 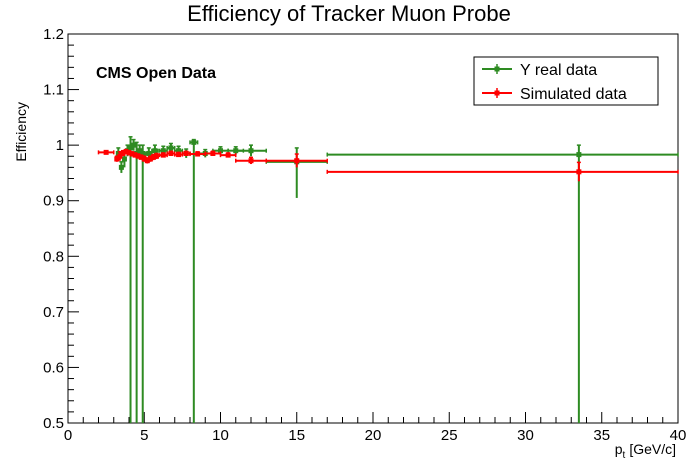 What do you see at coordinates (601, 435) in the screenshot?
I see `x-tick-label: 35` at bounding box center [601, 435].